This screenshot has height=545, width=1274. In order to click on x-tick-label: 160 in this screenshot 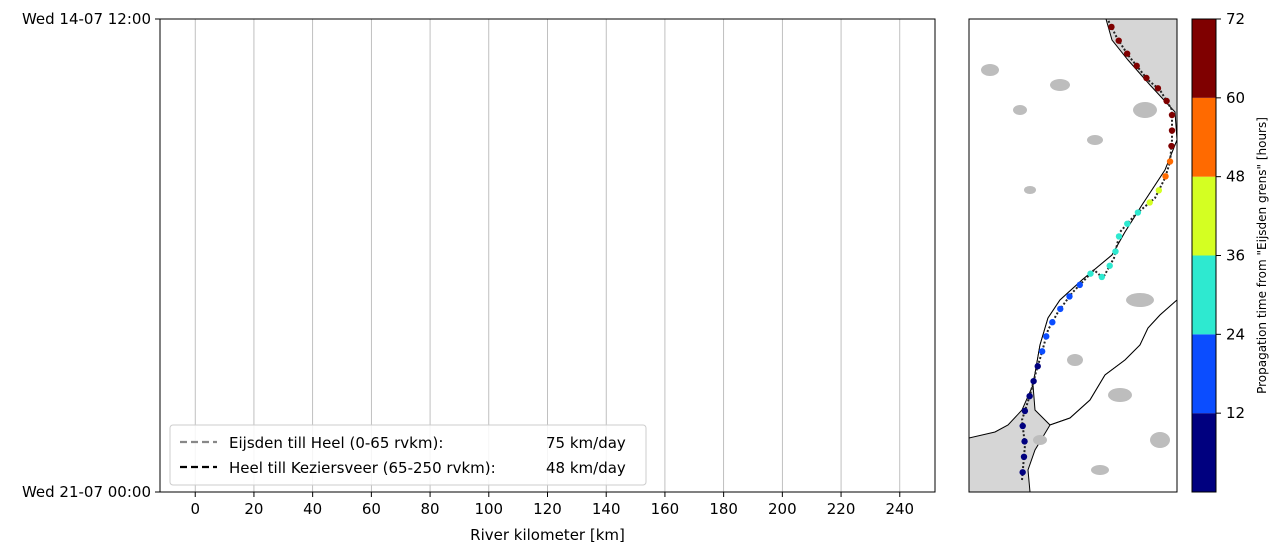, I will do `click(665, 509)`.